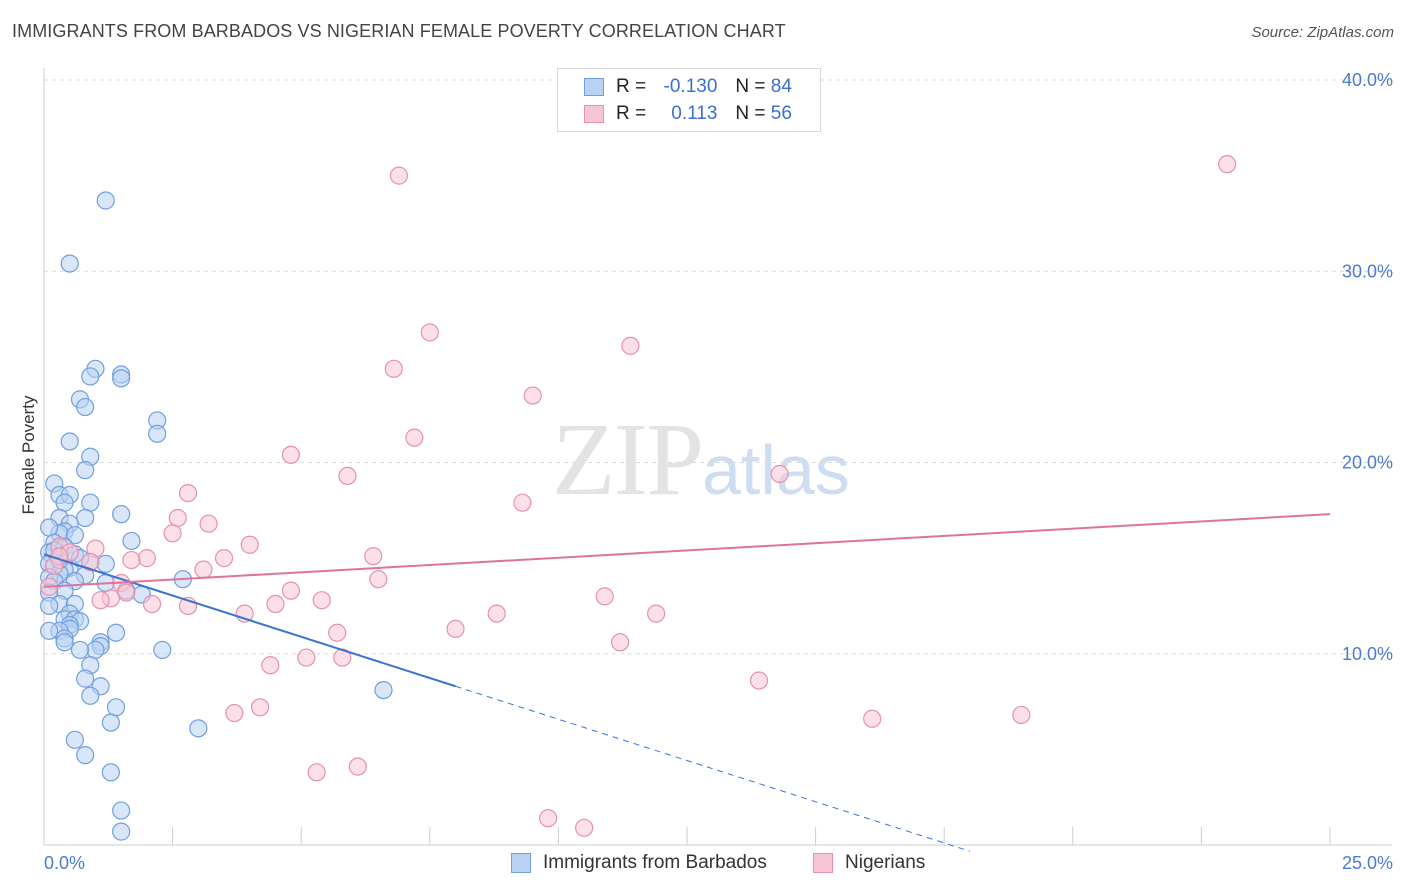 The image size is (1406, 892). I want to click on barbados-trend-extension, so click(713, 768).